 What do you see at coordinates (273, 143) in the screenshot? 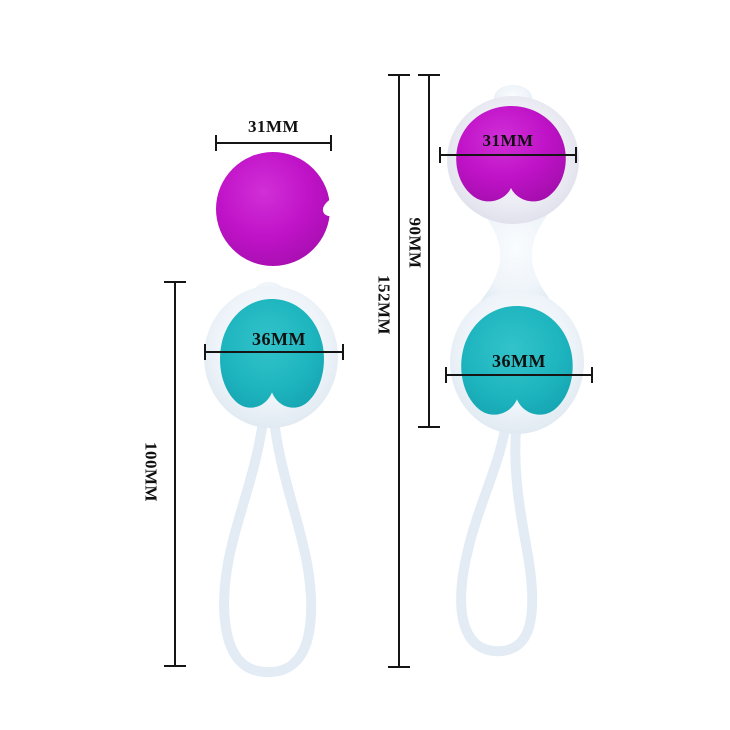
I see `dim-line-left-small-ball` at bounding box center [273, 143].